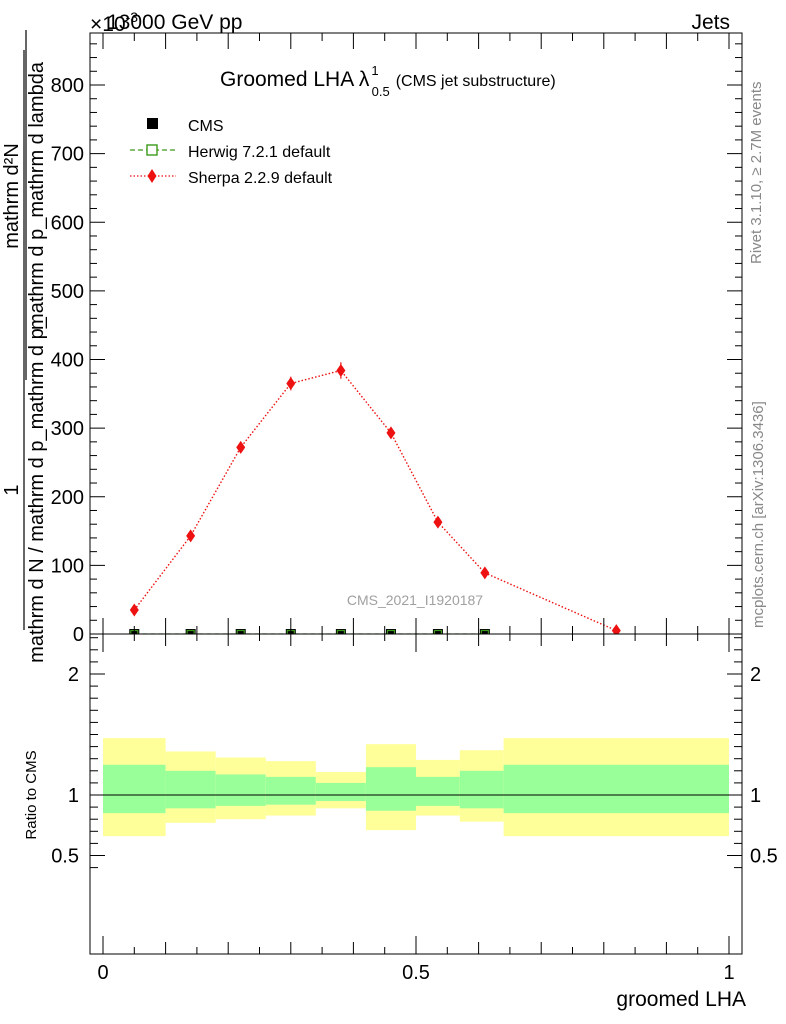 This screenshot has width=786, height=1024. What do you see at coordinates (758, 514) in the screenshot?
I see `mcplots-info: mcplots.cern.ch [arXiv:1306.3436]` at bounding box center [758, 514].